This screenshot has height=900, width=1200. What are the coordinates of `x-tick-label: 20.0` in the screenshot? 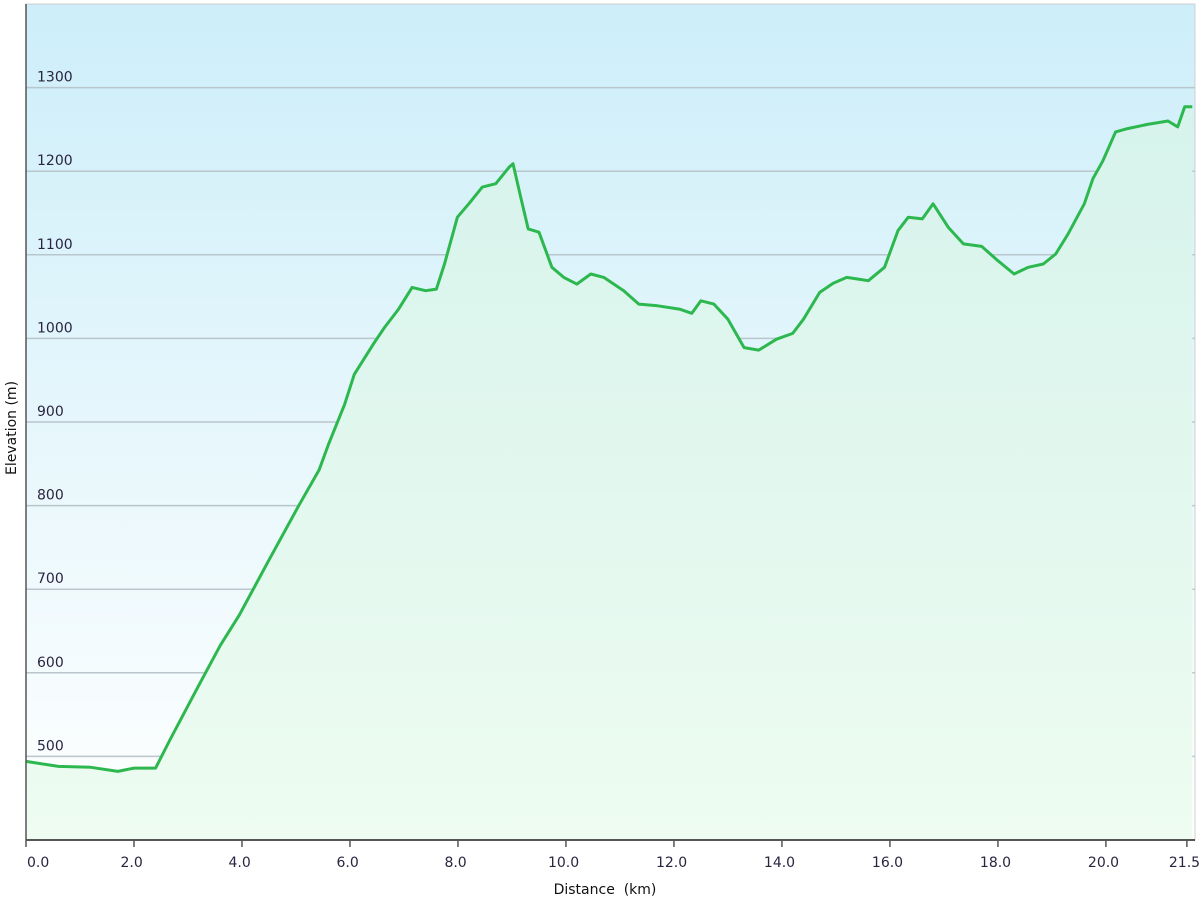 It's located at (1103, 863).